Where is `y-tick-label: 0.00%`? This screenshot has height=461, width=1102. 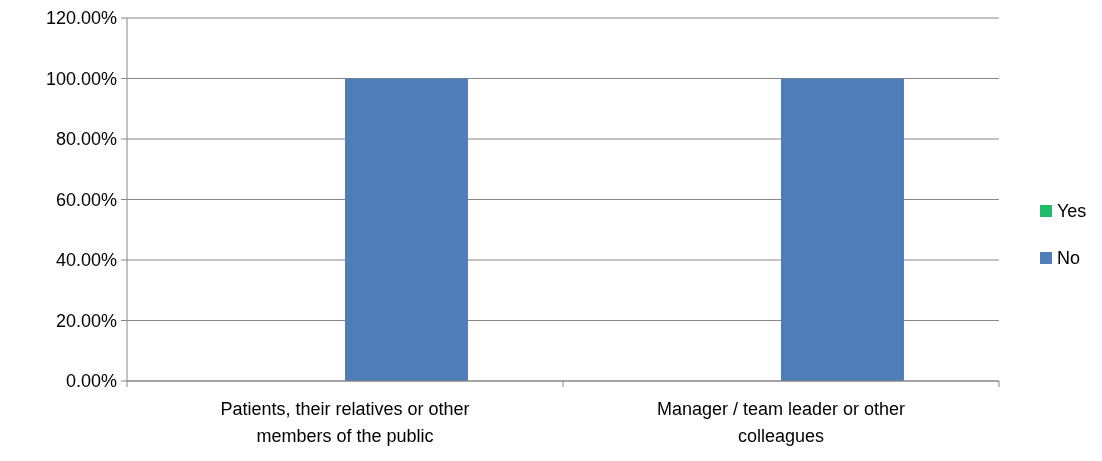 y-tick-label: 0.00% is located at coordinates (91, 381).